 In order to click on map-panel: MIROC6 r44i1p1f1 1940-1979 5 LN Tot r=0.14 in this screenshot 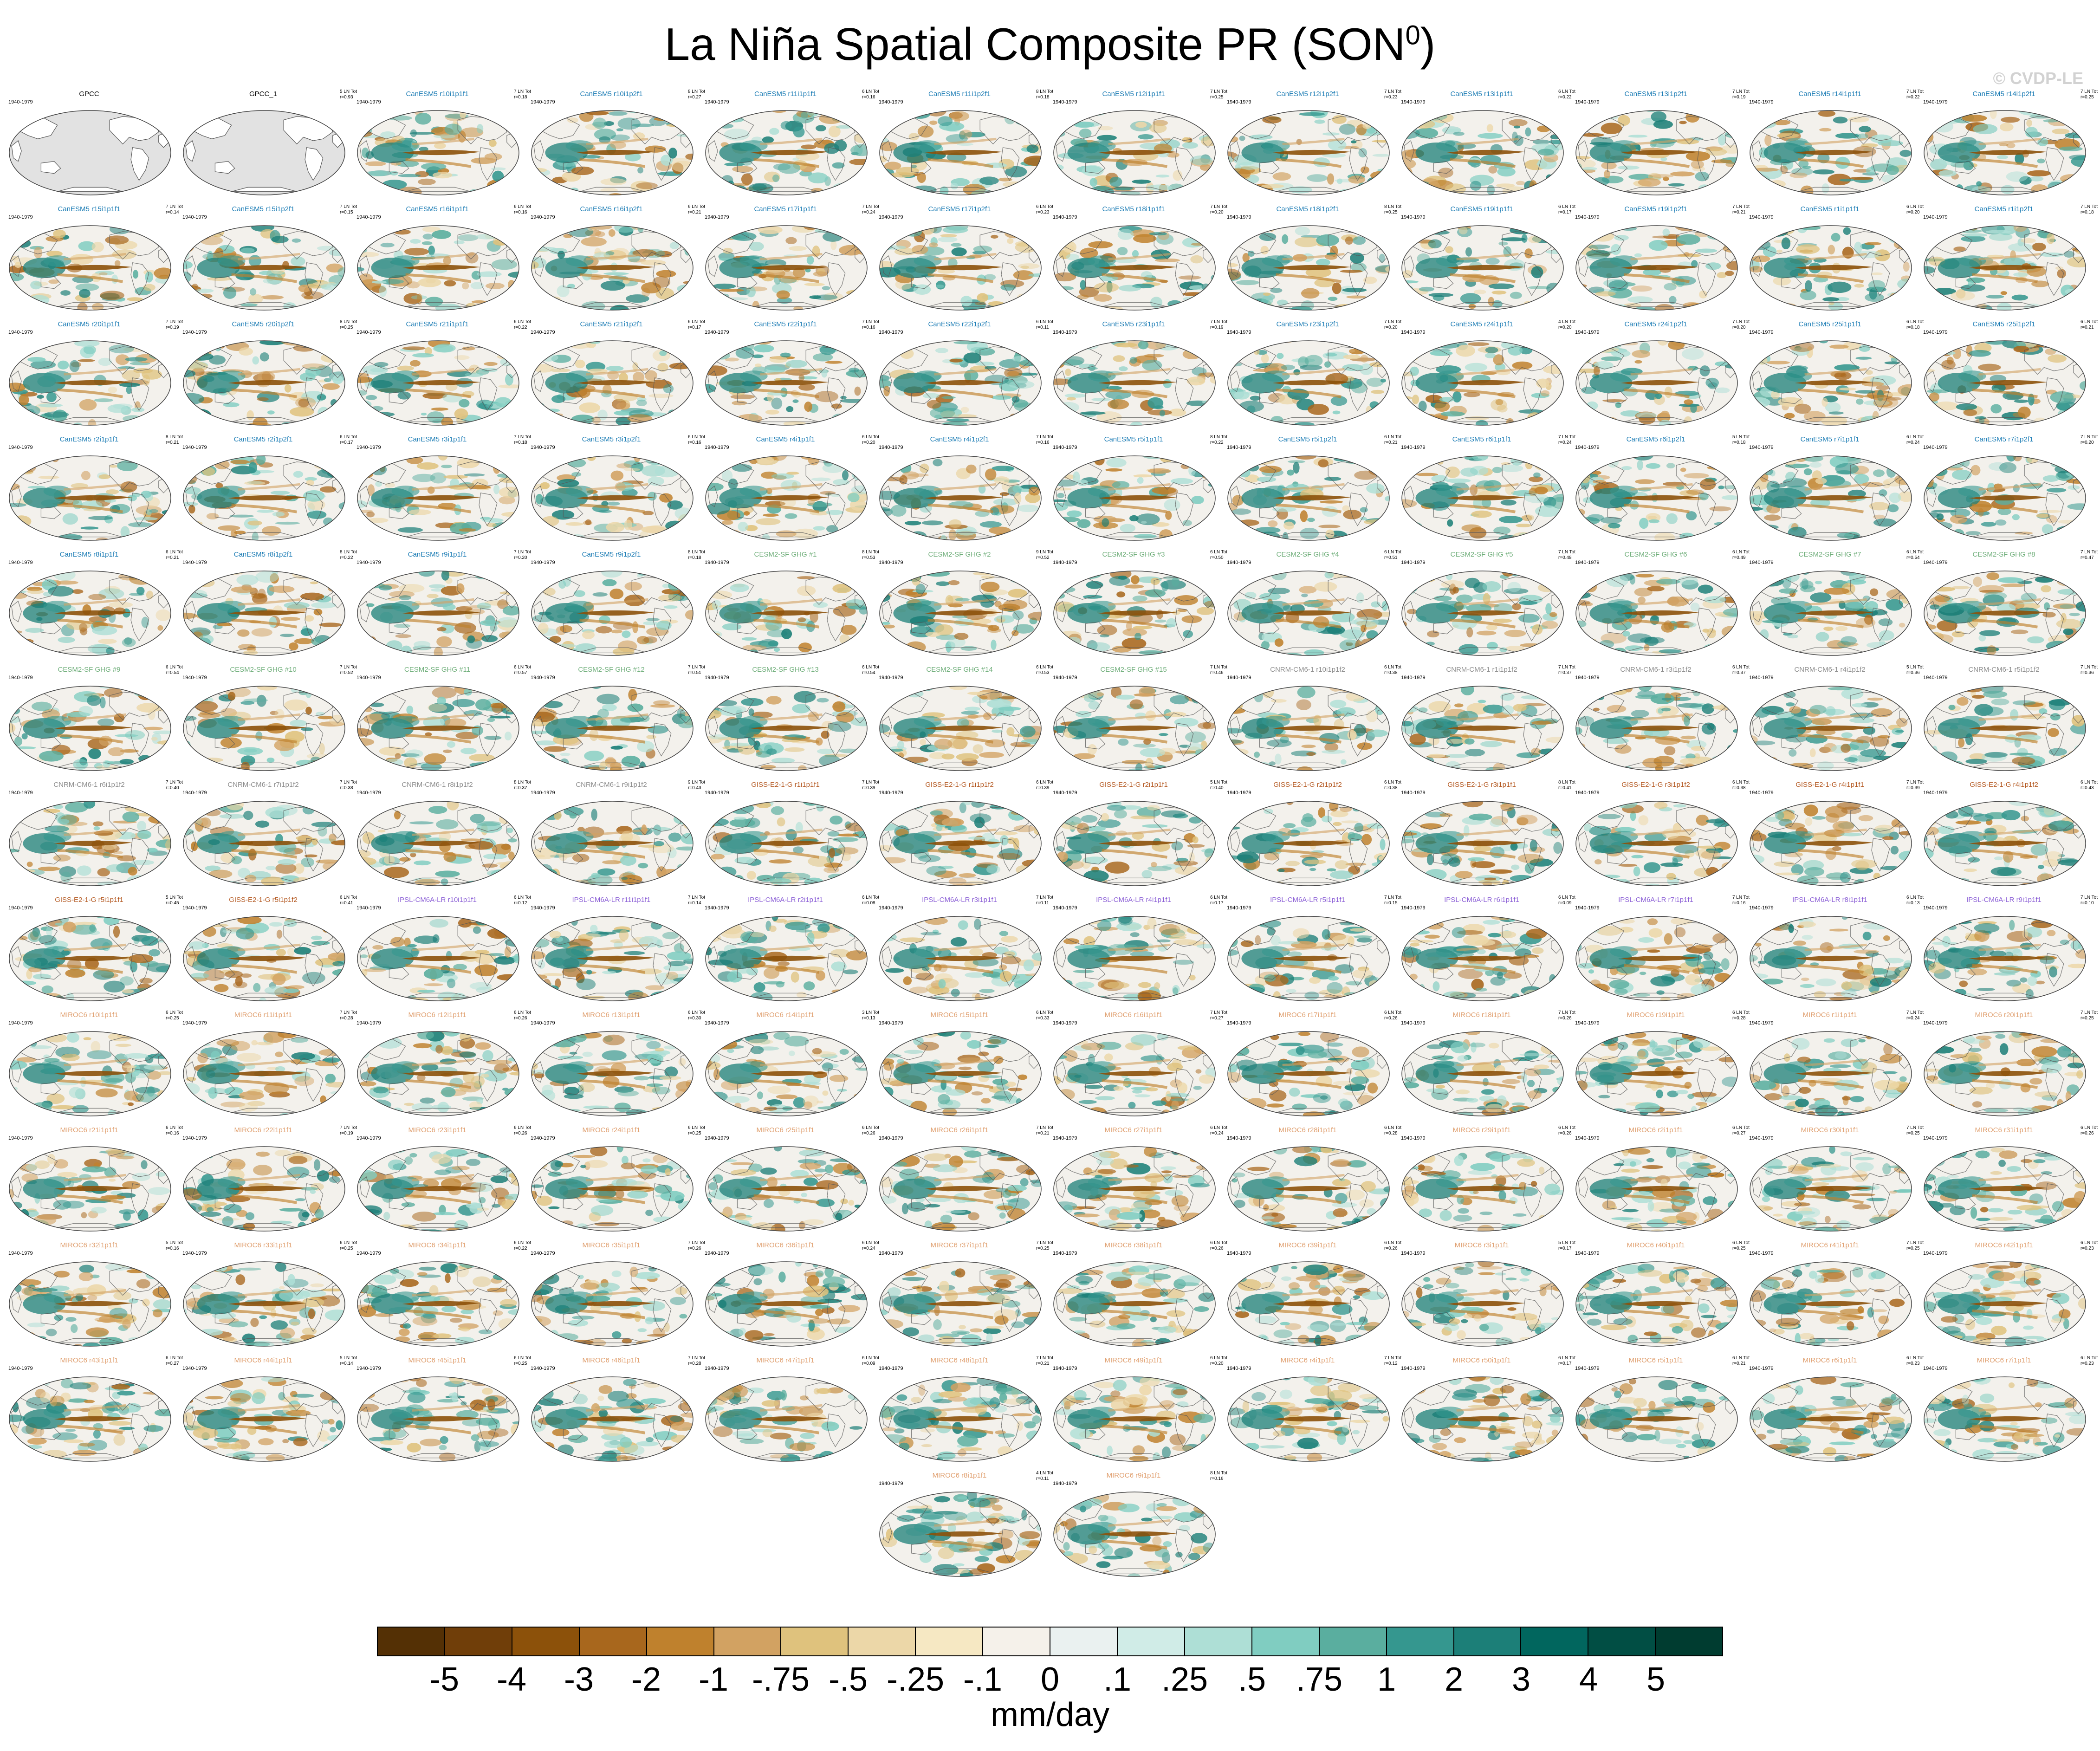, I will do `click(266, 1441)`.